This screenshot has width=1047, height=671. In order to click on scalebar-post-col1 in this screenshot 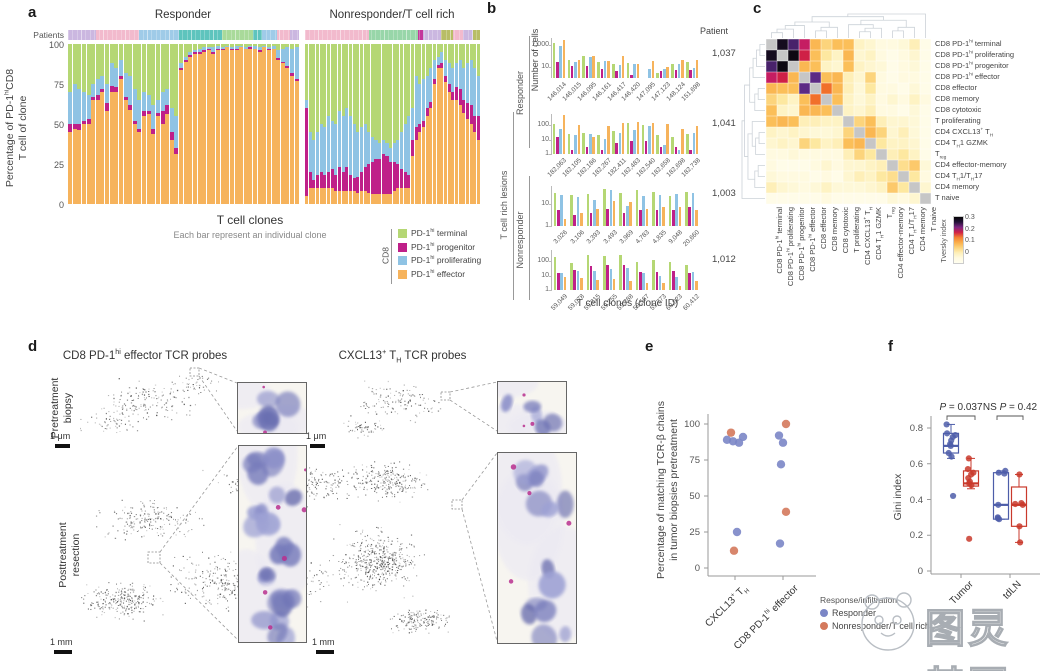, I will do `click(63, 652)`.